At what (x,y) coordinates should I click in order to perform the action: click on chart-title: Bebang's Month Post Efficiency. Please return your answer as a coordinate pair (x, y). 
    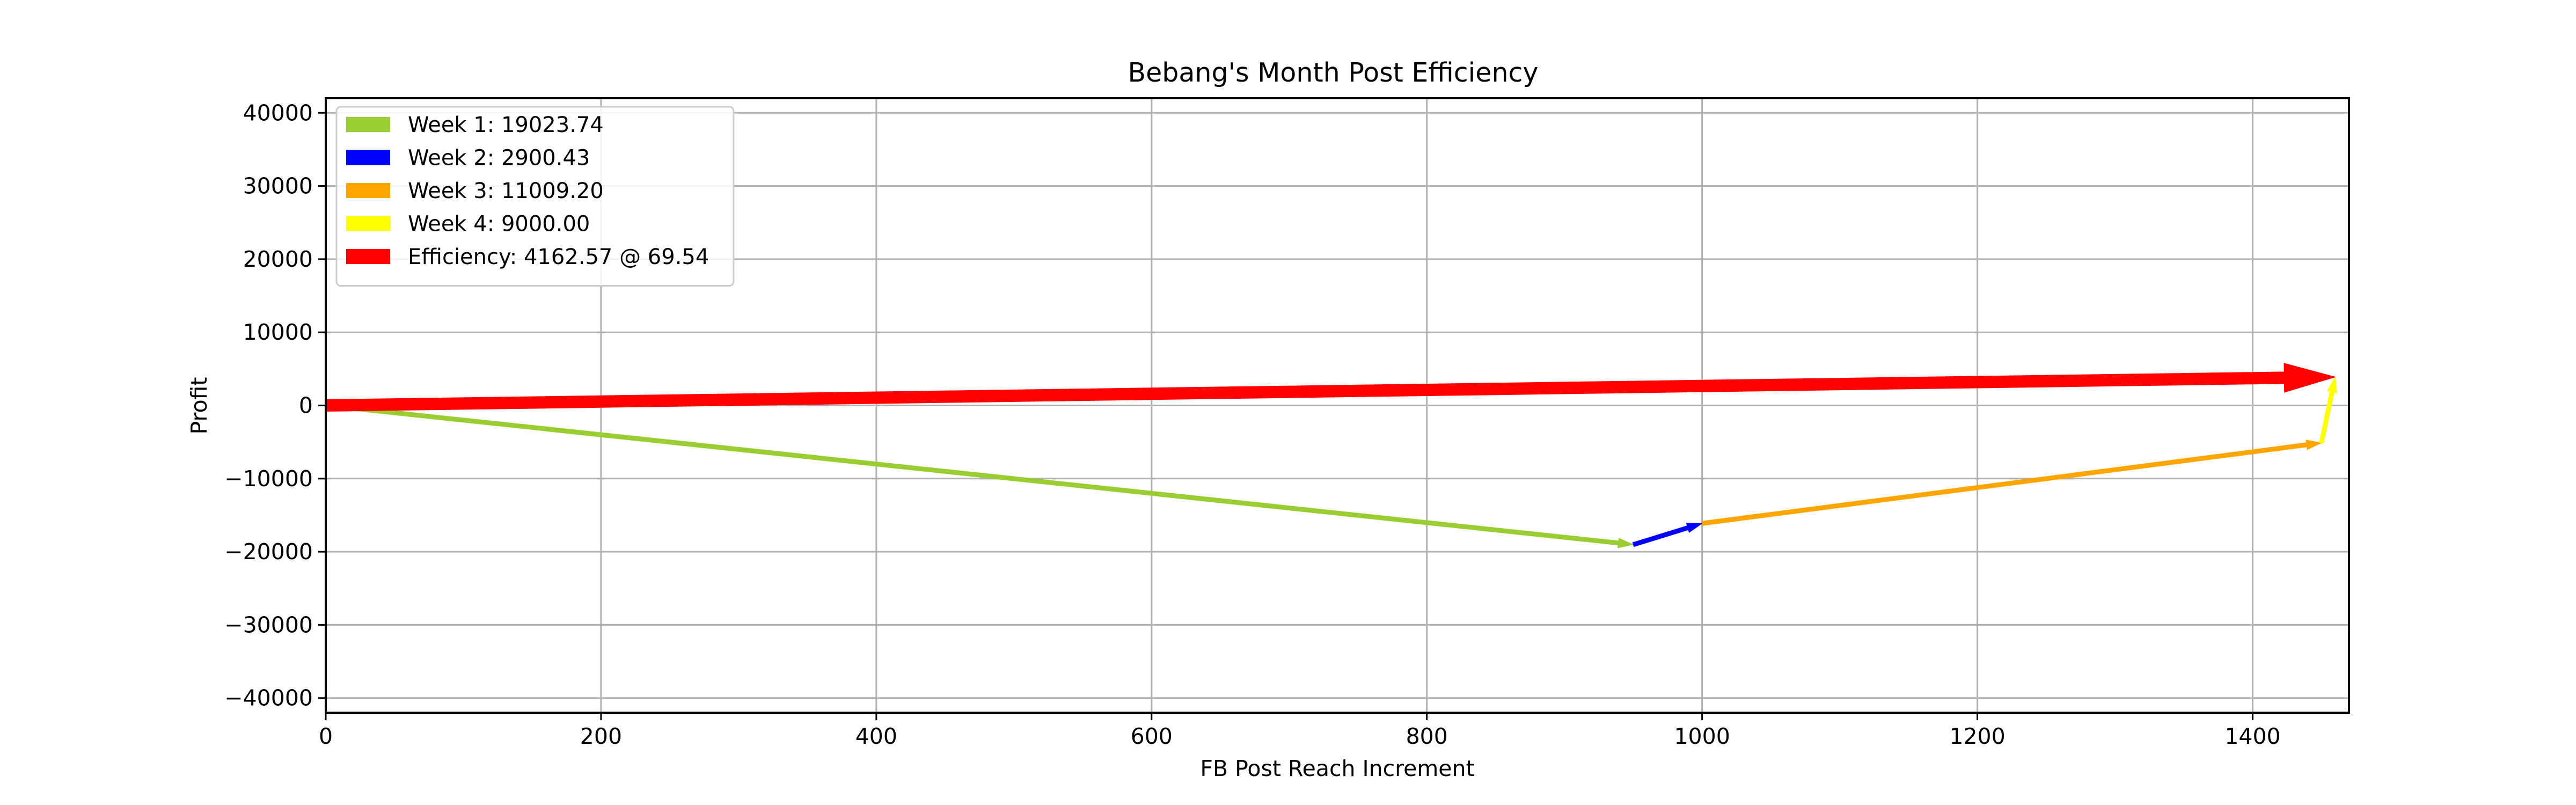
    Looking at the image, I should click on (1333, 72).